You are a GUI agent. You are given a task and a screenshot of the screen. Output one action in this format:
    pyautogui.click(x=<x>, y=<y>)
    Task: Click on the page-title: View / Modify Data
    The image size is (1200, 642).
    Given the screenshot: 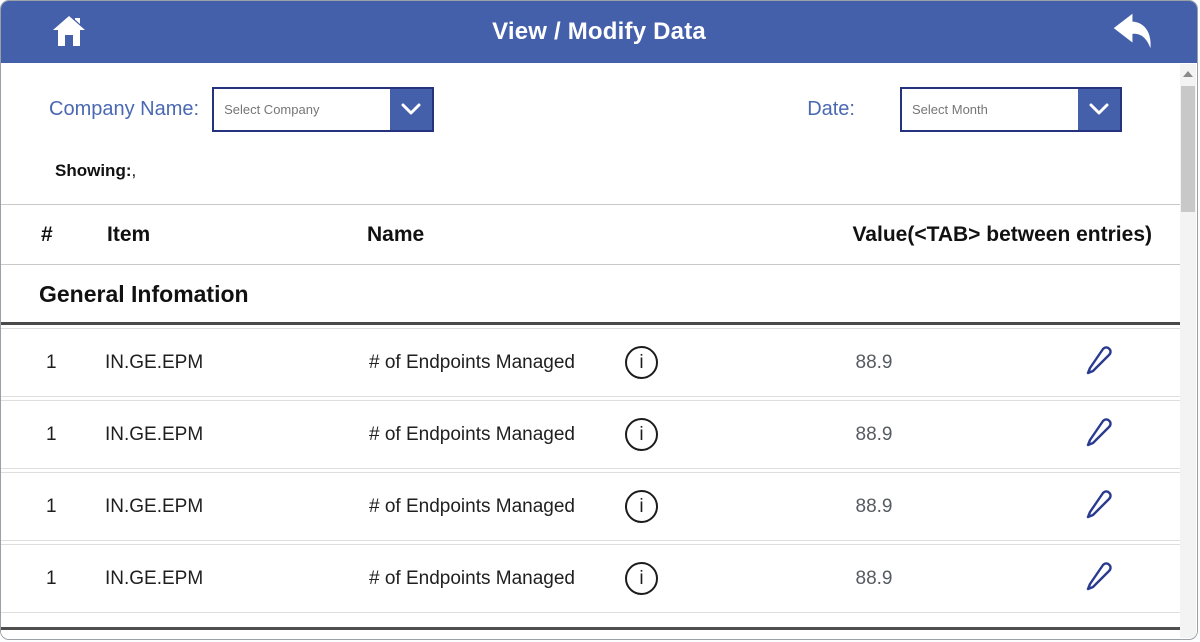 What is the action you would take?
    pyautogui.click(x=599, y=31)
    